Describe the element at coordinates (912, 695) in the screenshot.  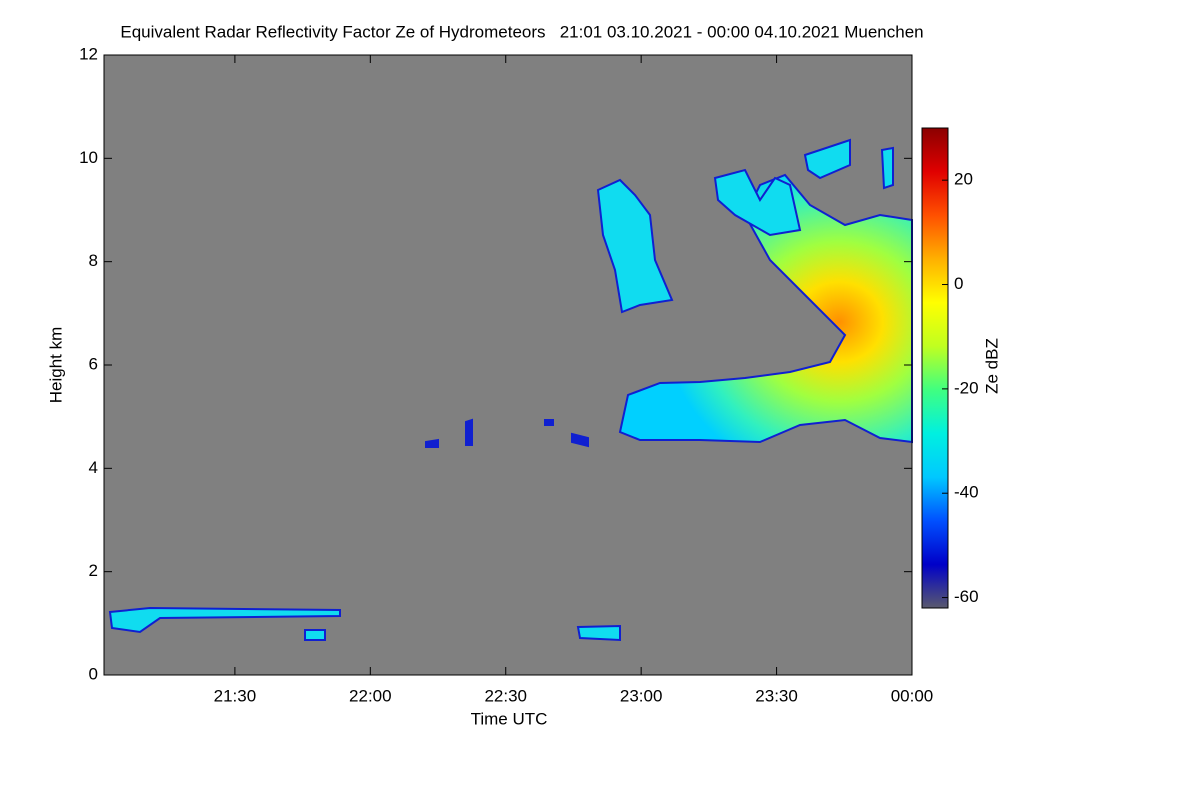
I see `x-tick-label: 00:00` at that location.